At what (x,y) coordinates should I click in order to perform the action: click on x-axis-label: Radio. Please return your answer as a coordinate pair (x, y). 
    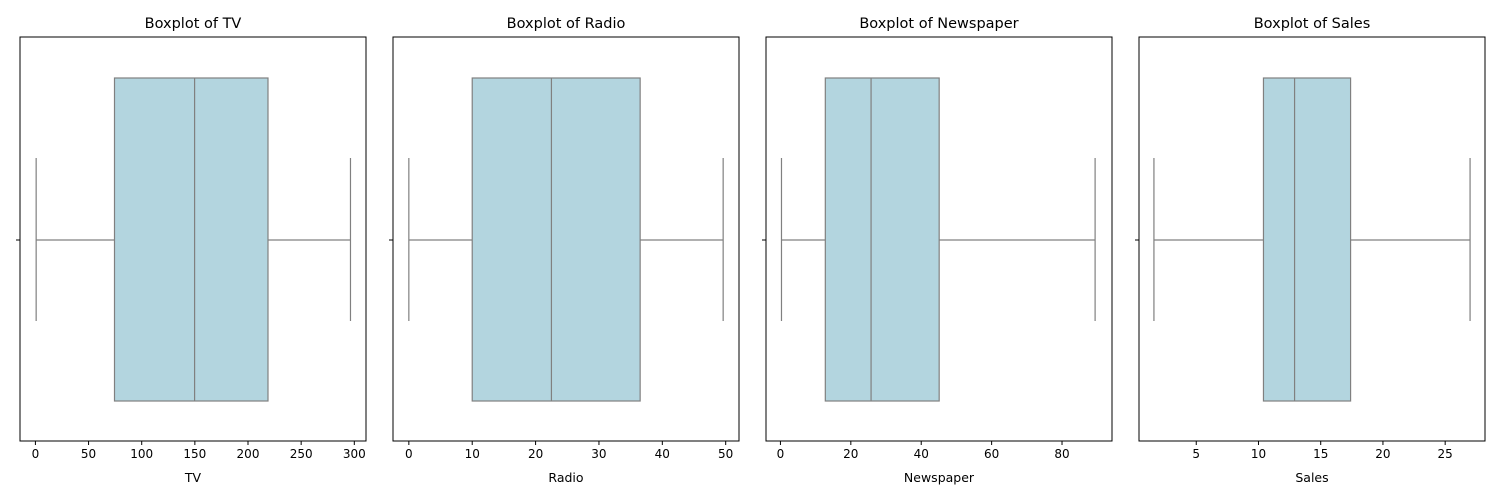
    Looking at the image, I should click on (565, 477).